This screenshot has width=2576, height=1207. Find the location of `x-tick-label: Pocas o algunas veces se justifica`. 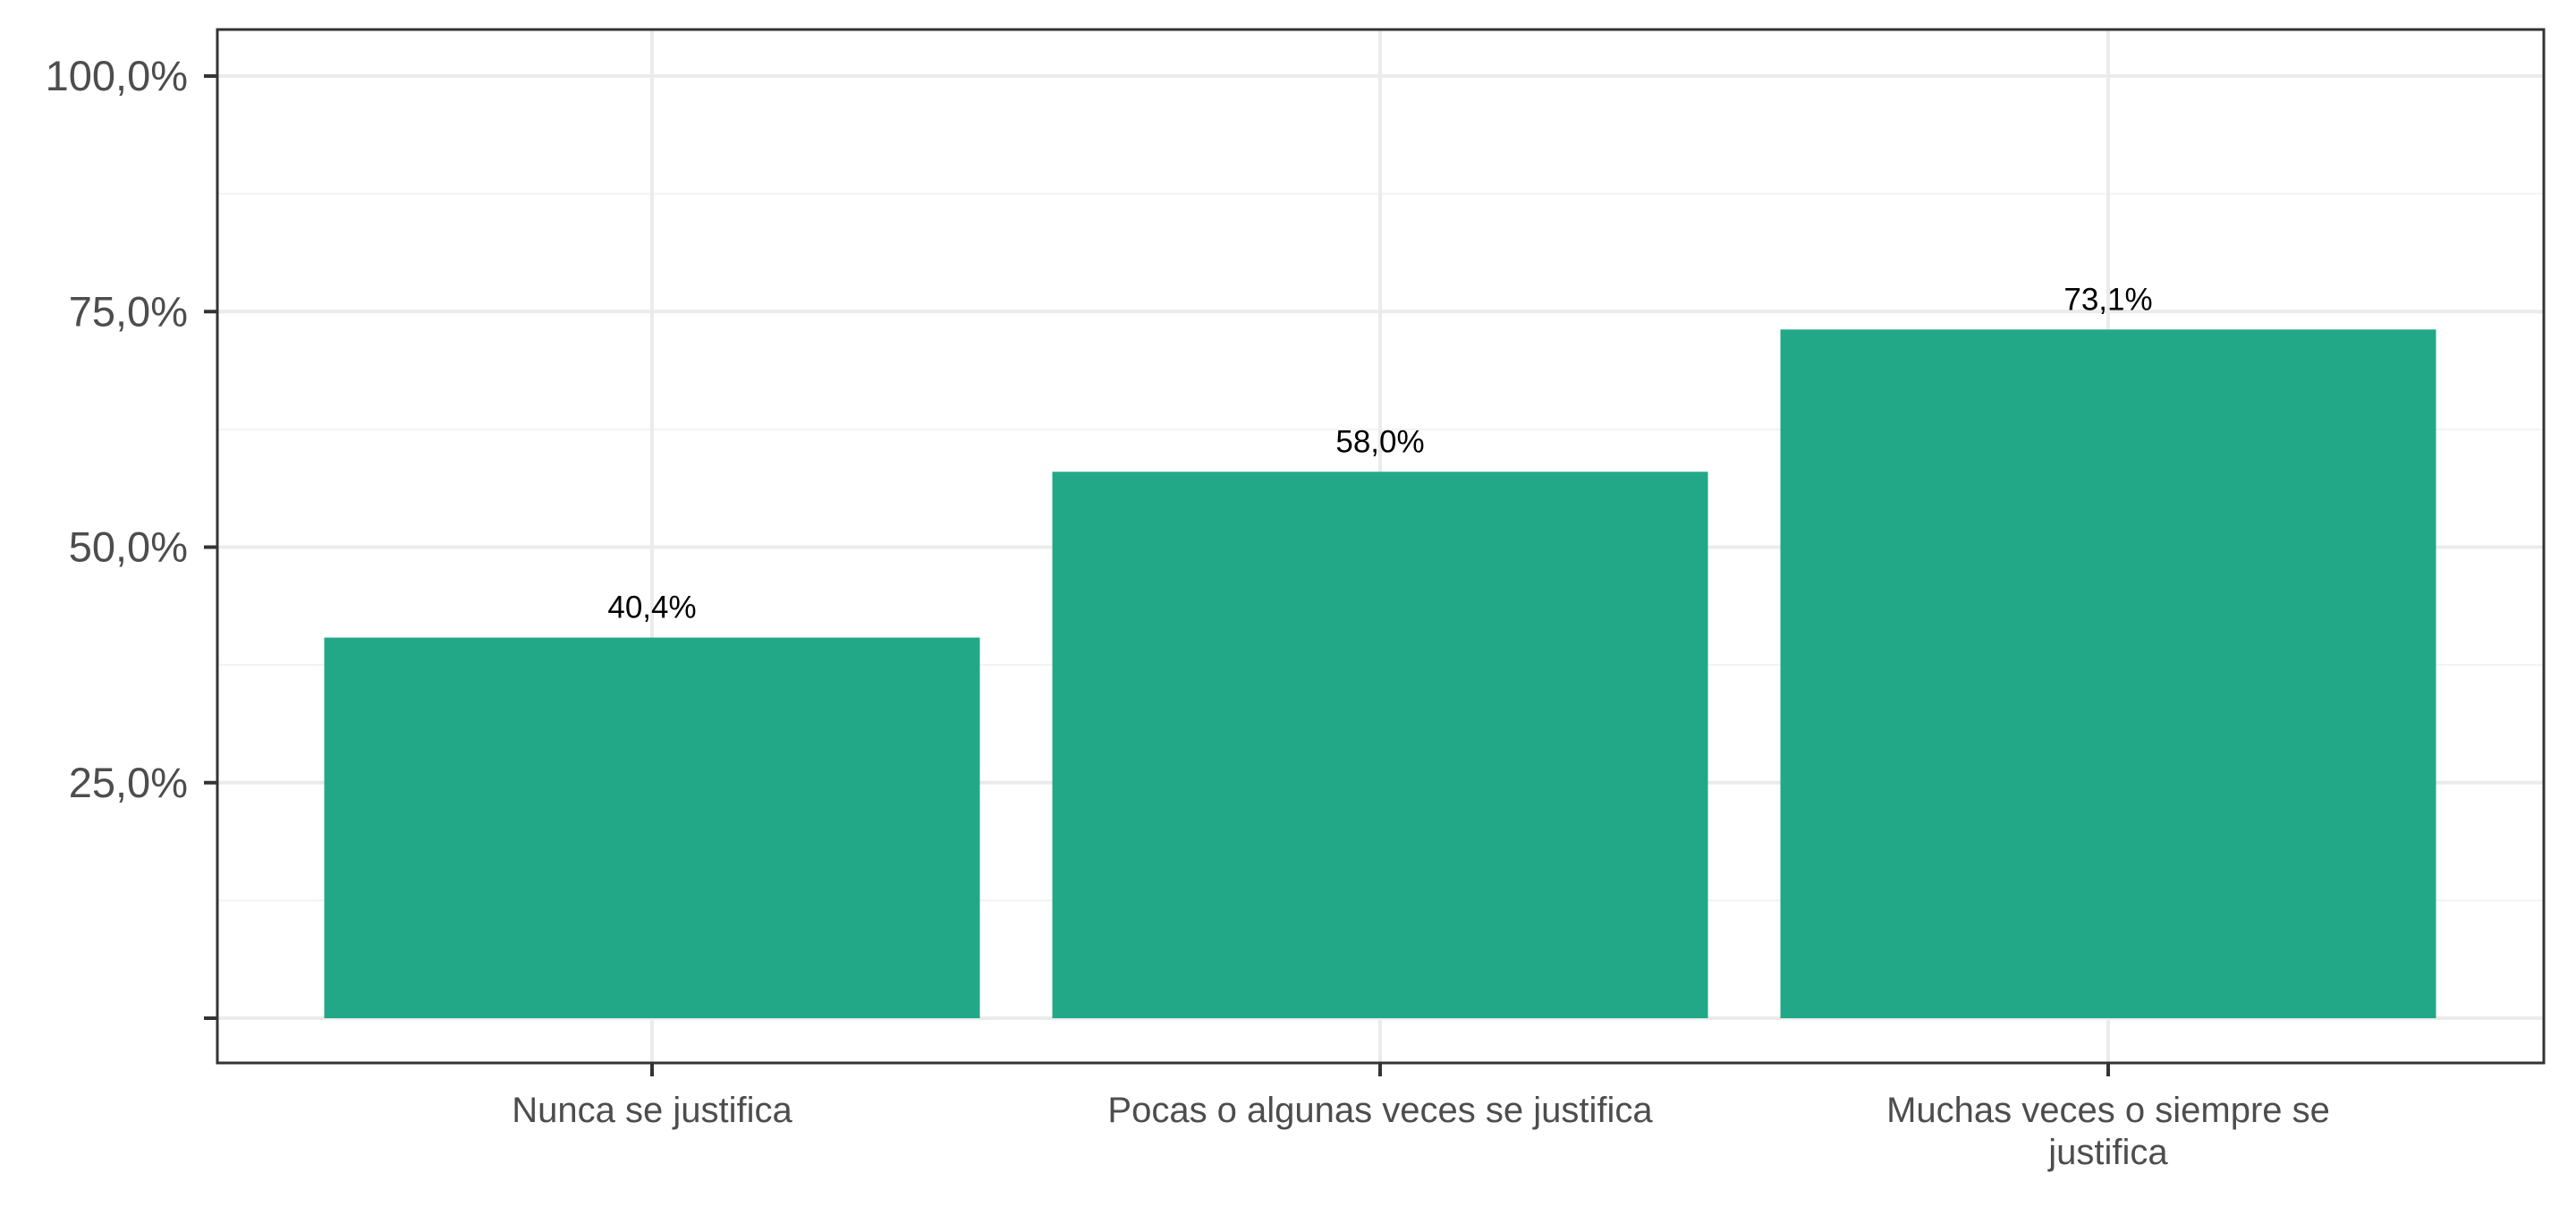

x-tick-label: Pocas o algunas veces se justifica is located at coordinates (1380, 1110).